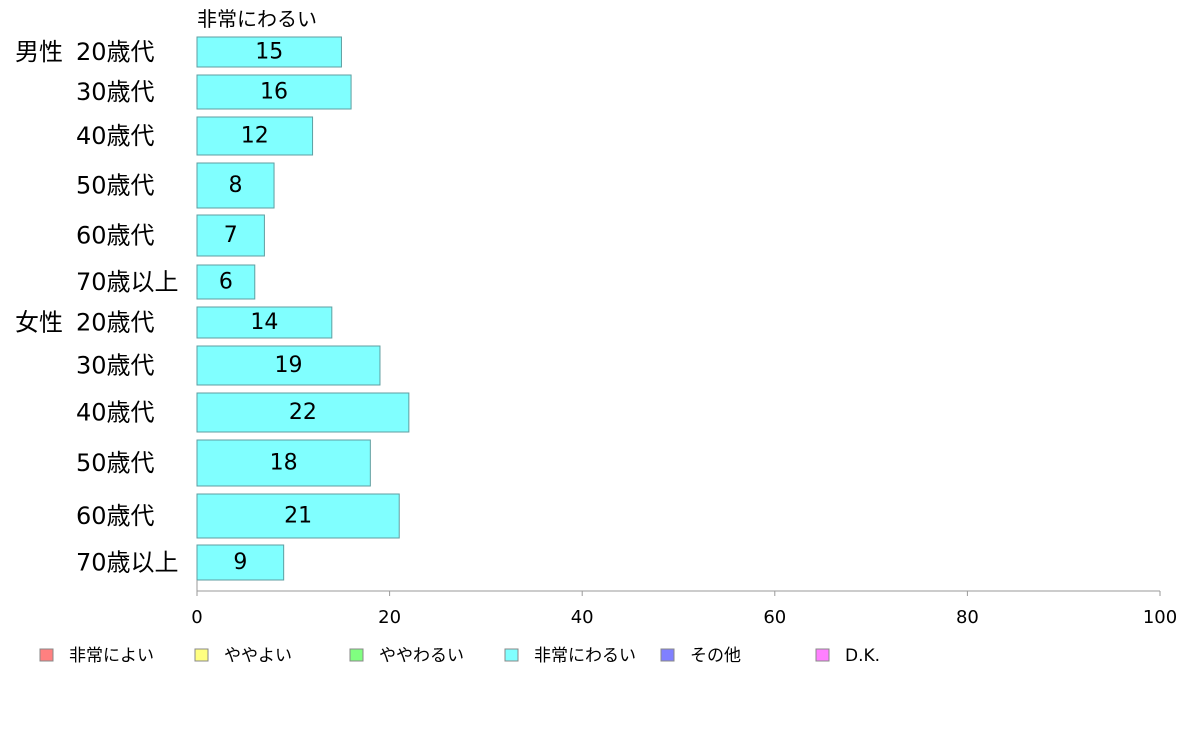 Image resolution: width=1188 pixels, height=736 pixels. Describe the element at coordinates (1160, 617) in the screenshot. I see `x-tick-label-100: 100` at that location.